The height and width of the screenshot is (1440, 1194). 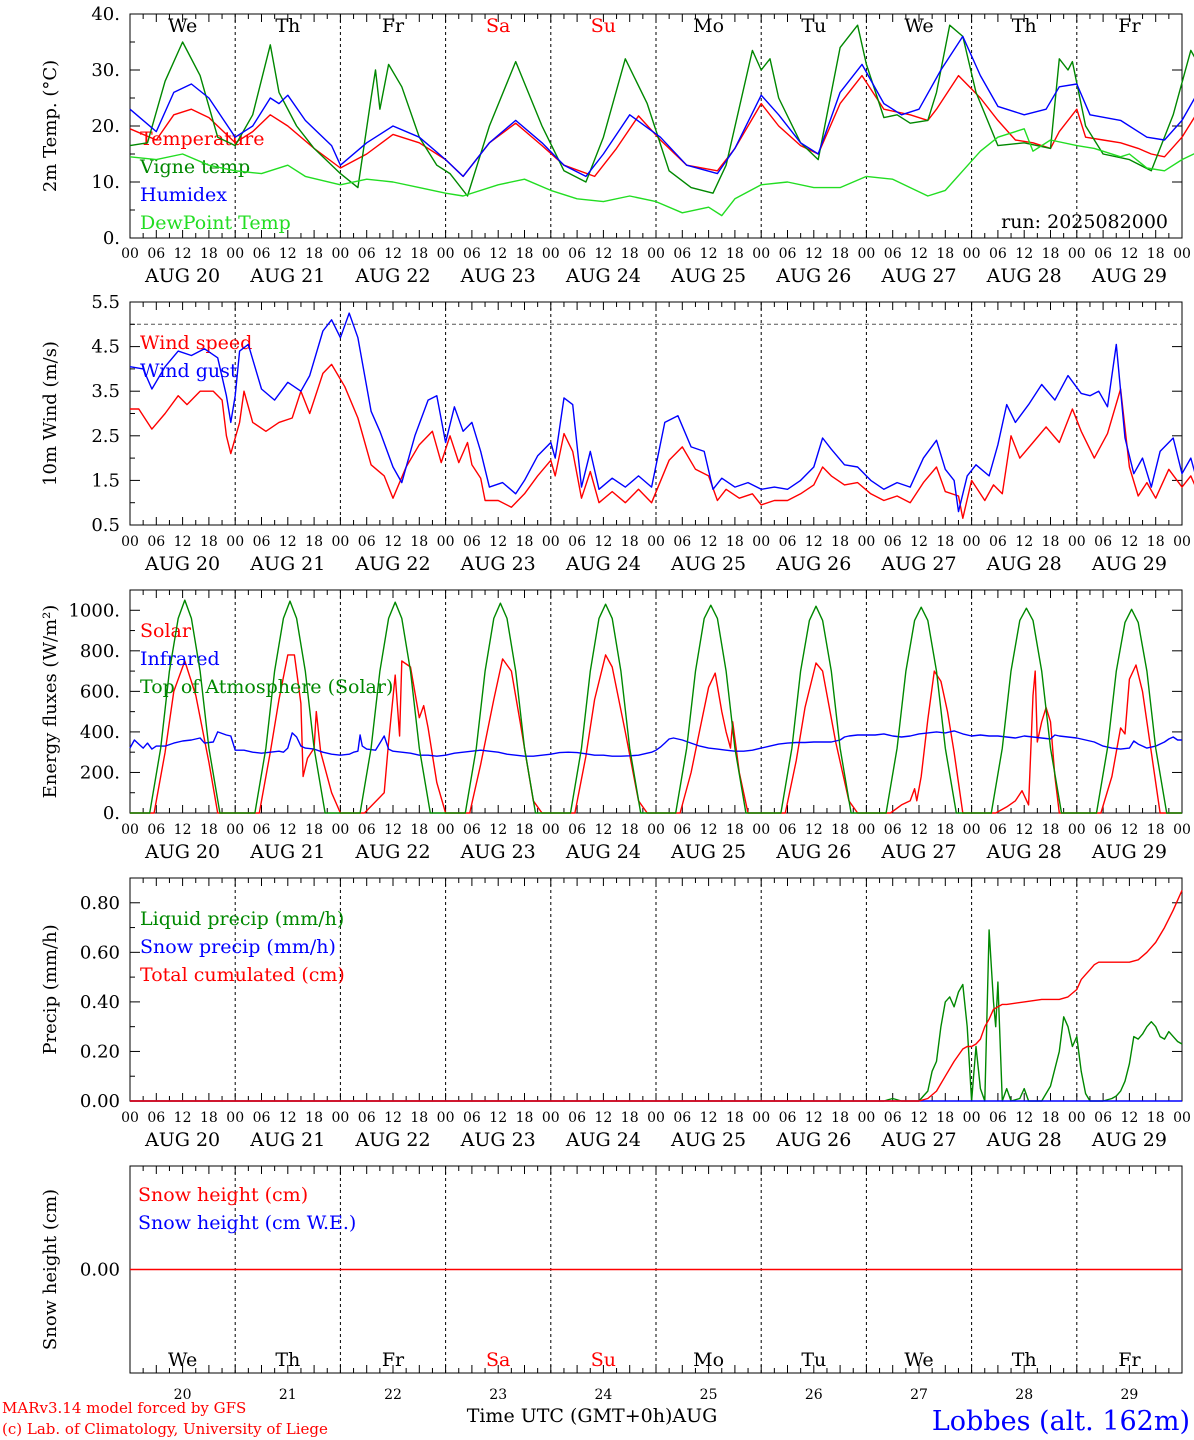 I want to click on date-label: AUG 27, so click(x=918, y=276).